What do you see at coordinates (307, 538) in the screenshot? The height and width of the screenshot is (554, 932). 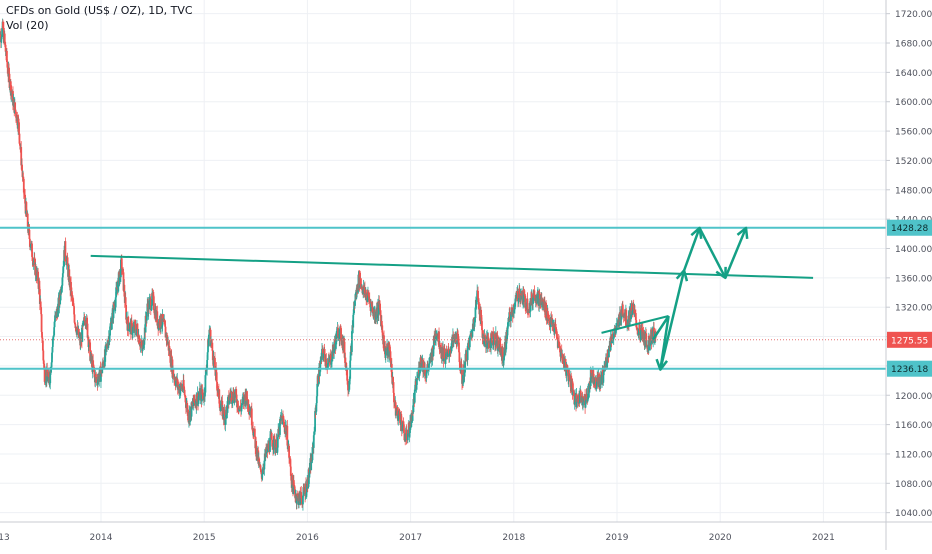 I see `time-tick-label: 2016` at bounding box center [307, 538].